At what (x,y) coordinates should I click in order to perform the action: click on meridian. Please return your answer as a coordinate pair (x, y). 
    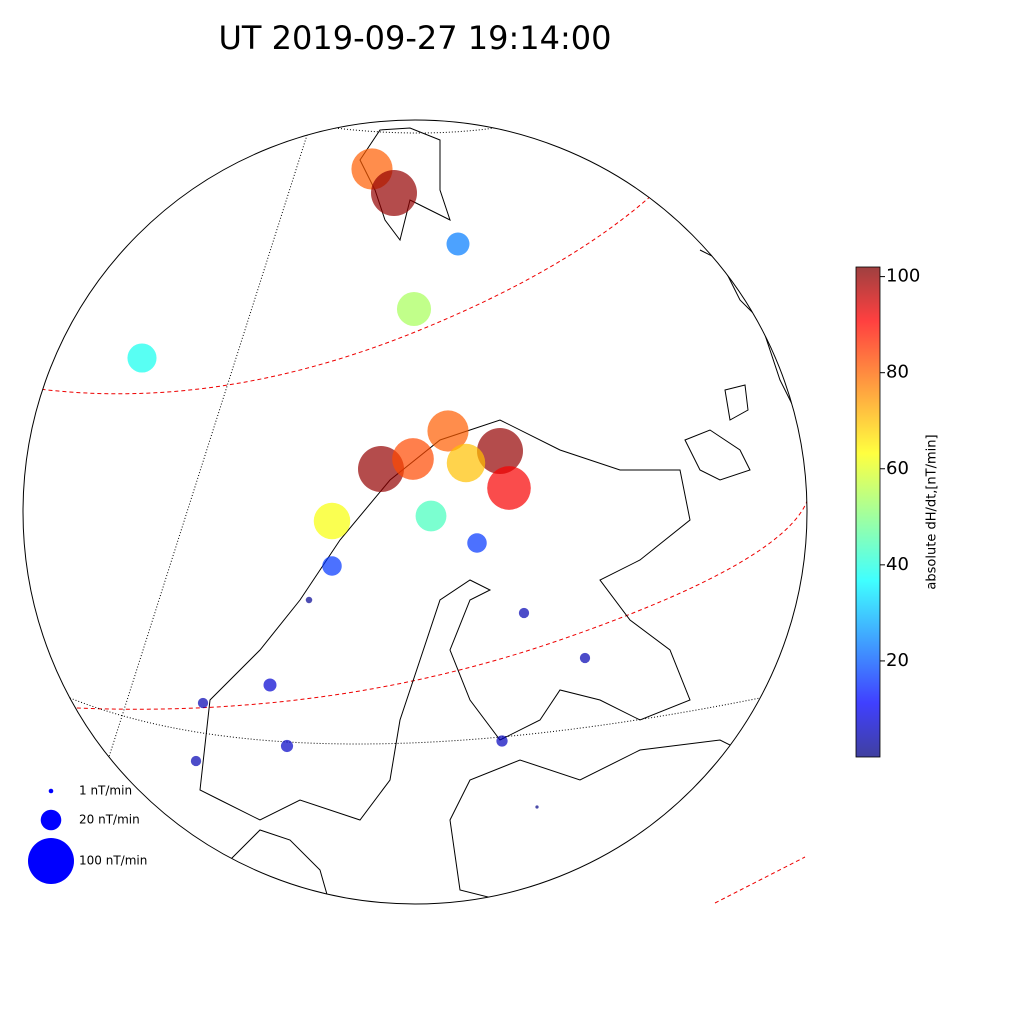
    Looking at the image, I should click on (208, 446).